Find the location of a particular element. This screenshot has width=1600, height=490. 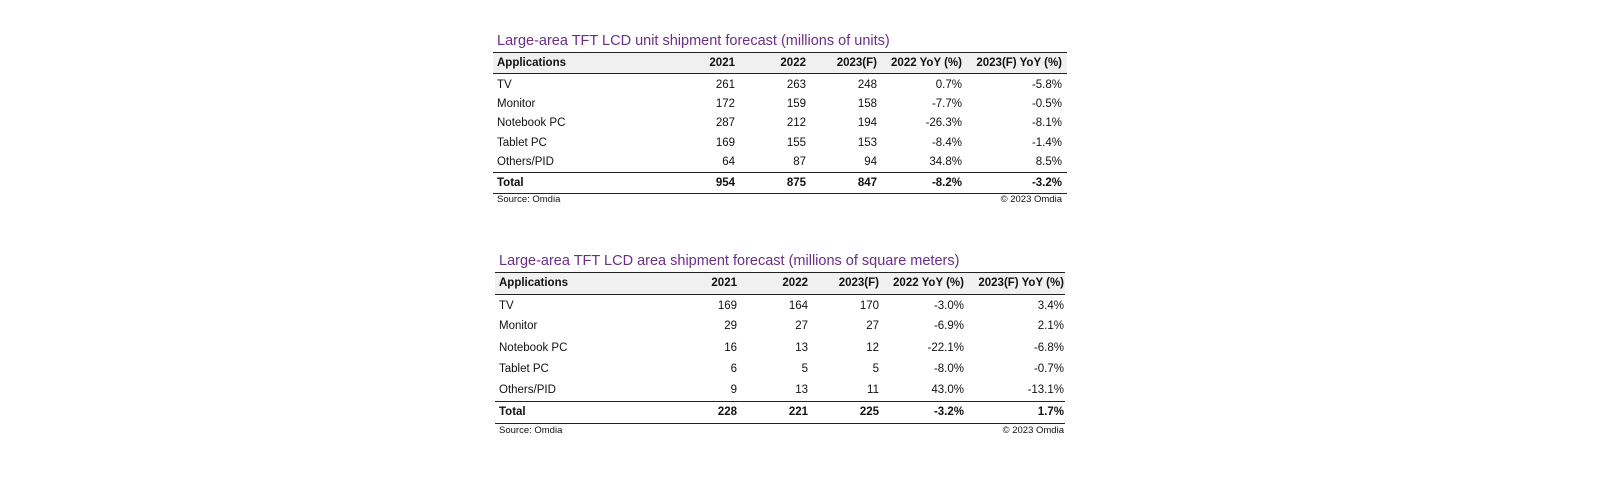

cell: 159 is located at coordinates (796, 104).